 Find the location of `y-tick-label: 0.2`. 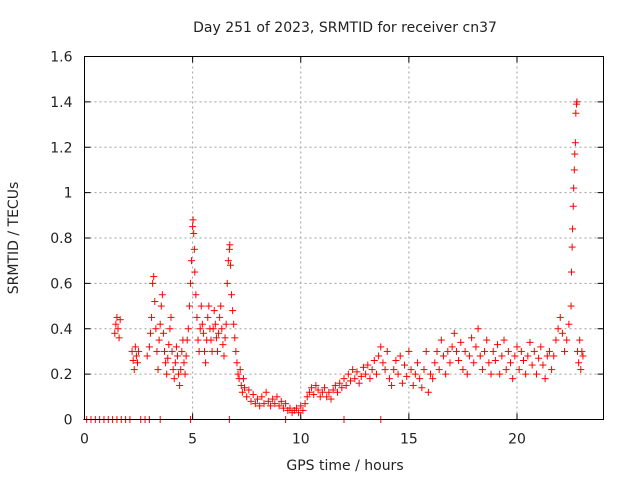

y-tick-label: 0.2 is located at coordinates (61, 375).